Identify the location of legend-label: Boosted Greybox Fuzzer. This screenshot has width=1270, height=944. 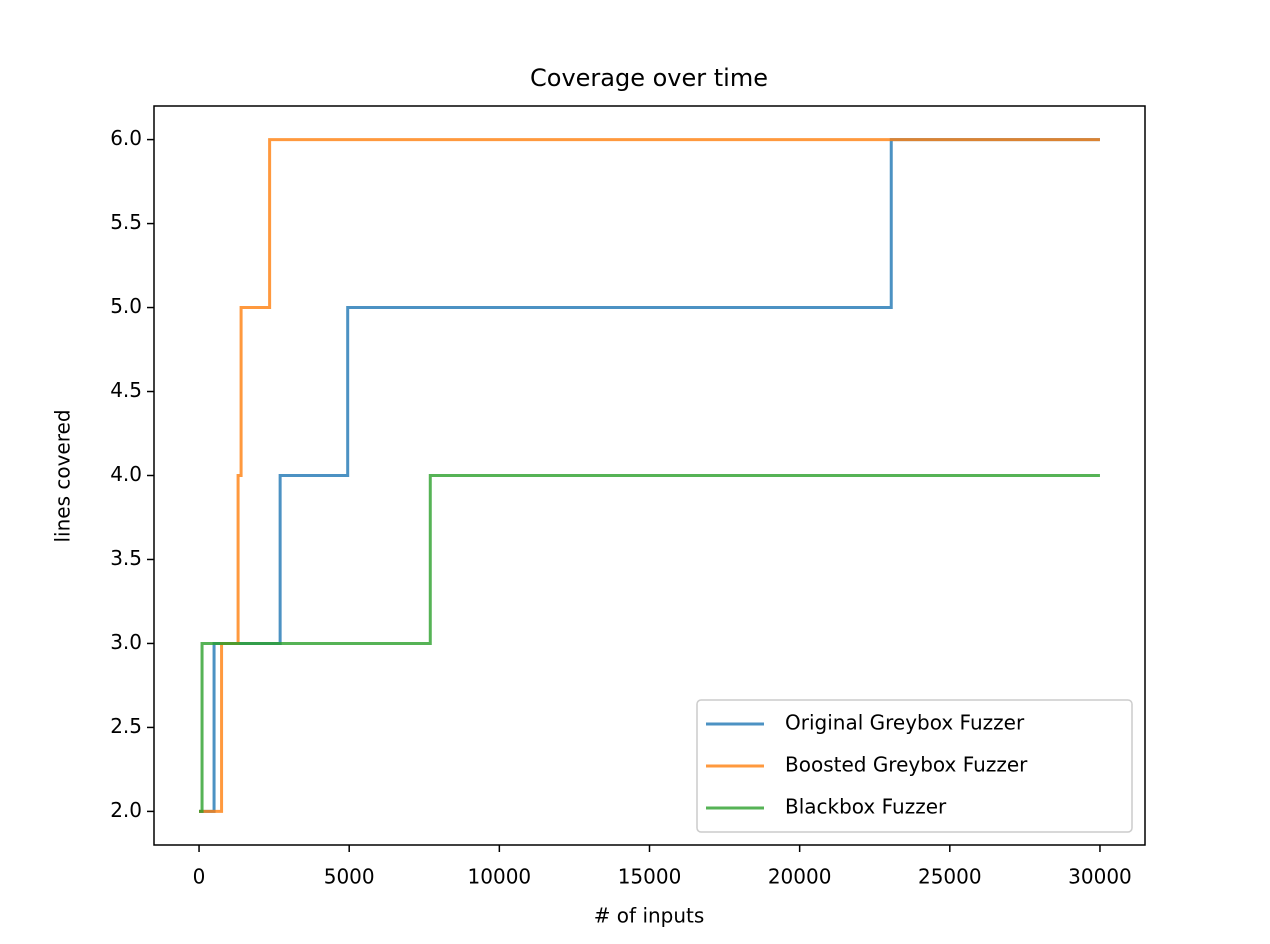
(906, 765).